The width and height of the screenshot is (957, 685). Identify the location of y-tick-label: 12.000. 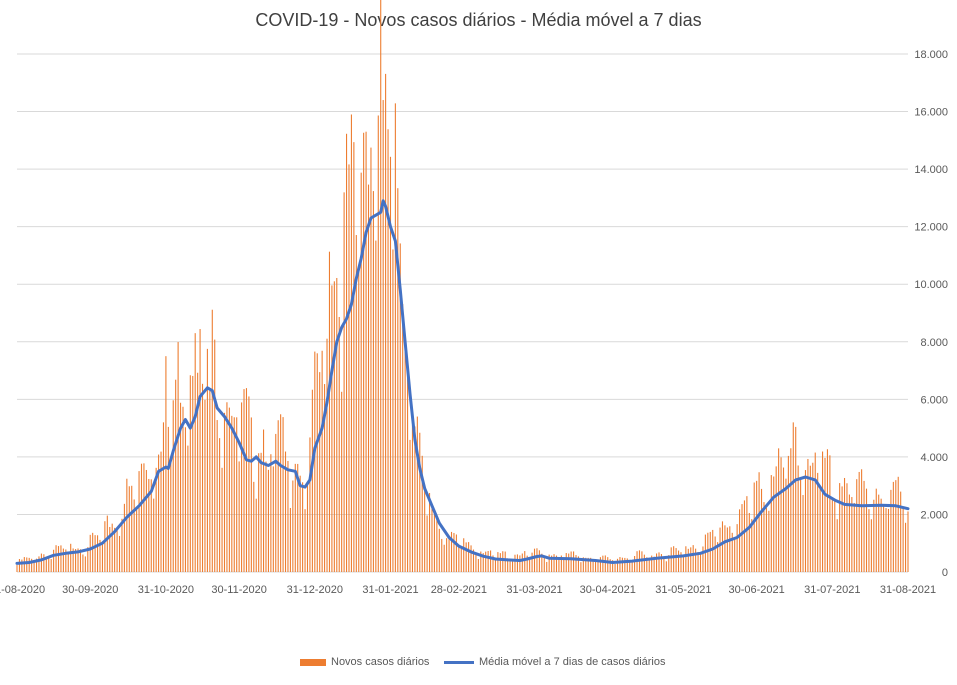
(931, 228).